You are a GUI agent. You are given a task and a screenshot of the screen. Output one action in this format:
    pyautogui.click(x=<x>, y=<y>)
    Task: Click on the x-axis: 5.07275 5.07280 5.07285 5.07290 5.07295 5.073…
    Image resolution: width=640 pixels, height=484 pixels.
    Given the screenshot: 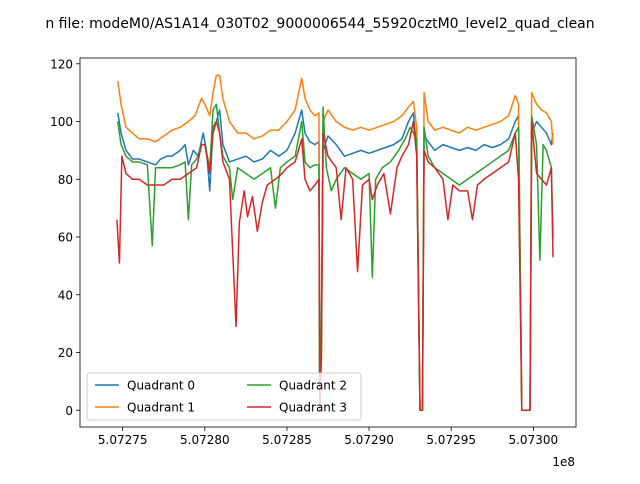 What is the action you would take?
    pyautogui.click(x=328, y=437)
    